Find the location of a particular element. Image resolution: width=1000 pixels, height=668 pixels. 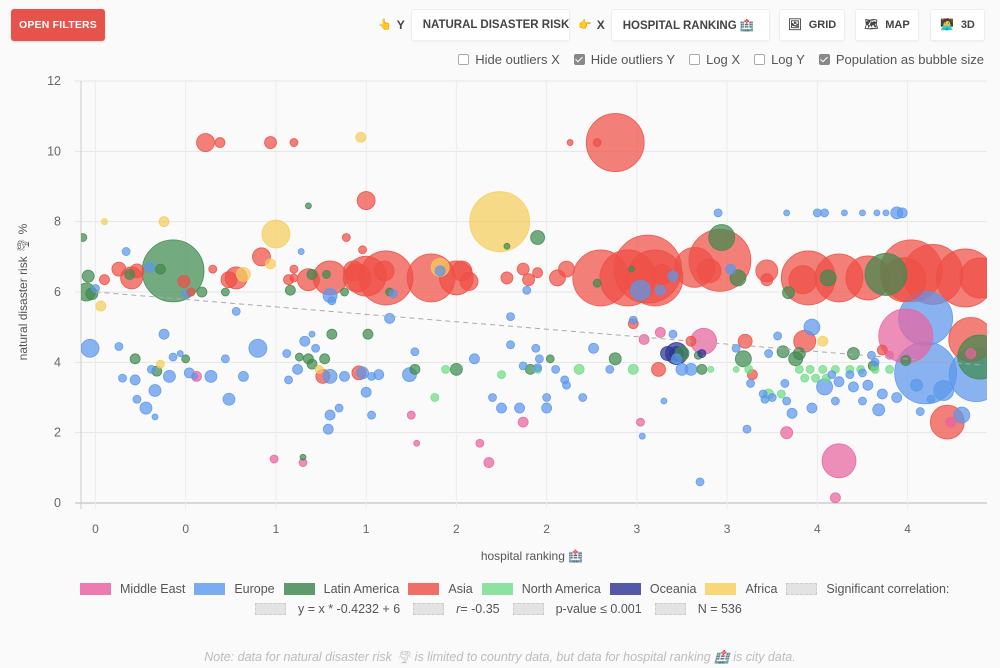

log-y-checkbox: Log Y is located at coordinates (779, 59).